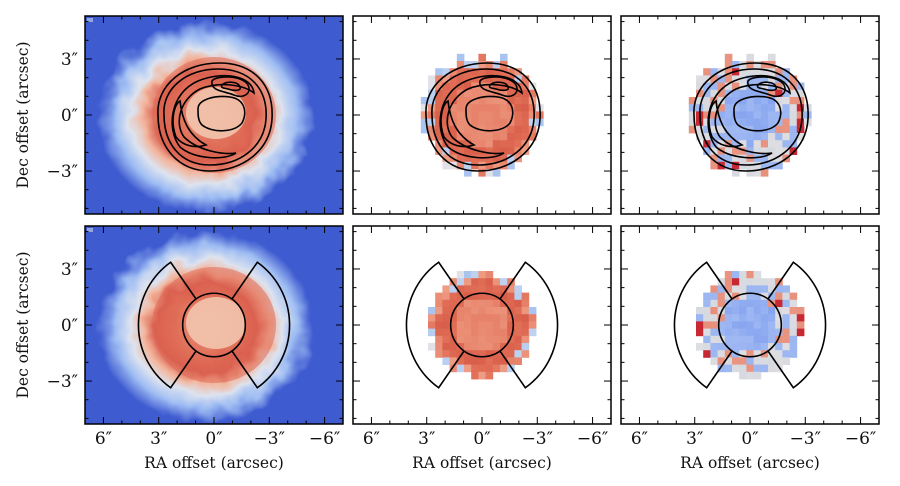  I want to click on y-tick-label: −3″, so click(62, 172).